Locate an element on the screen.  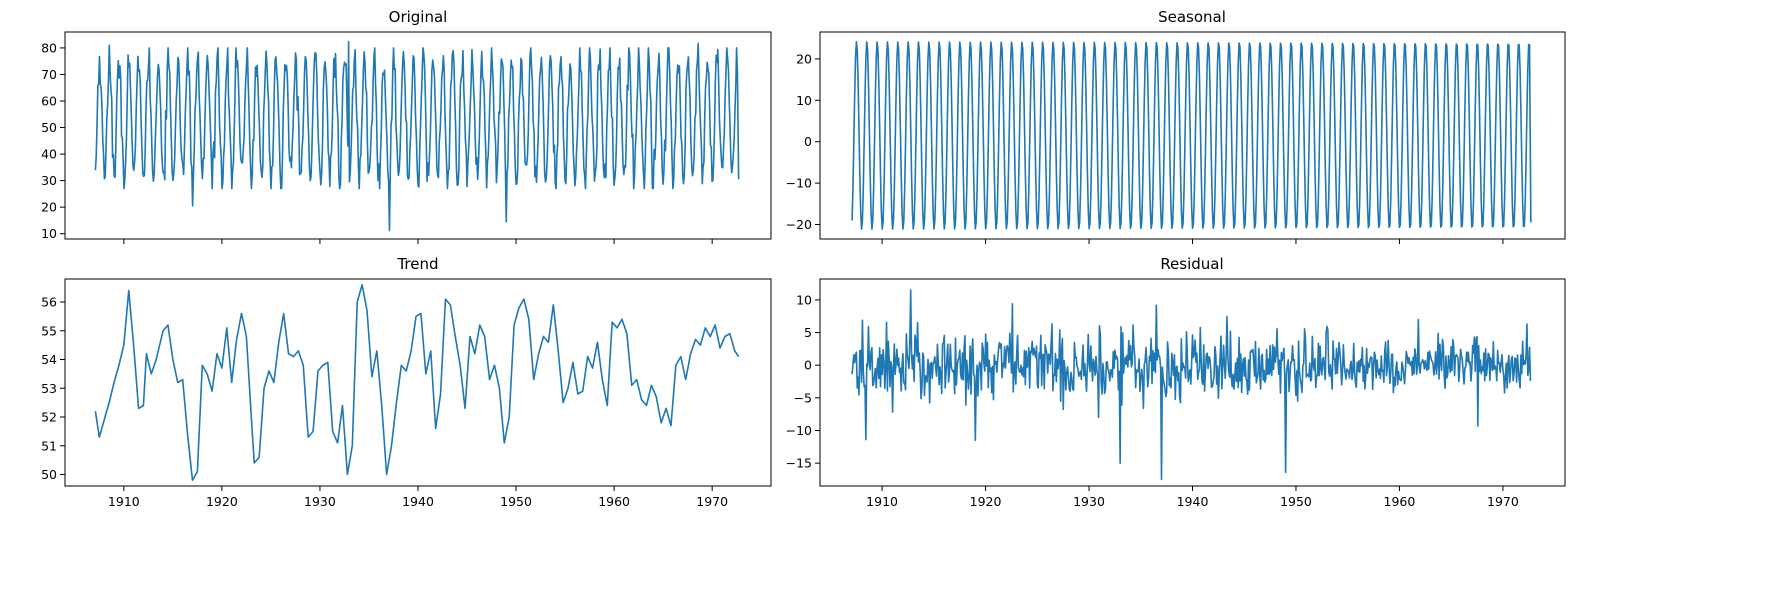
y-tick-label: 52 is located at coordinates (49, 417).